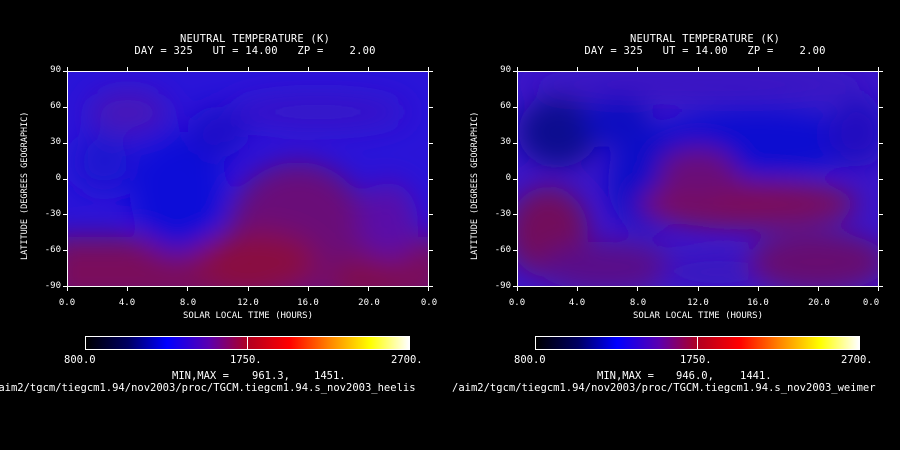 This screenshot has width=900, height=450. I want to click on max-value: 1451., so click(330, 376).